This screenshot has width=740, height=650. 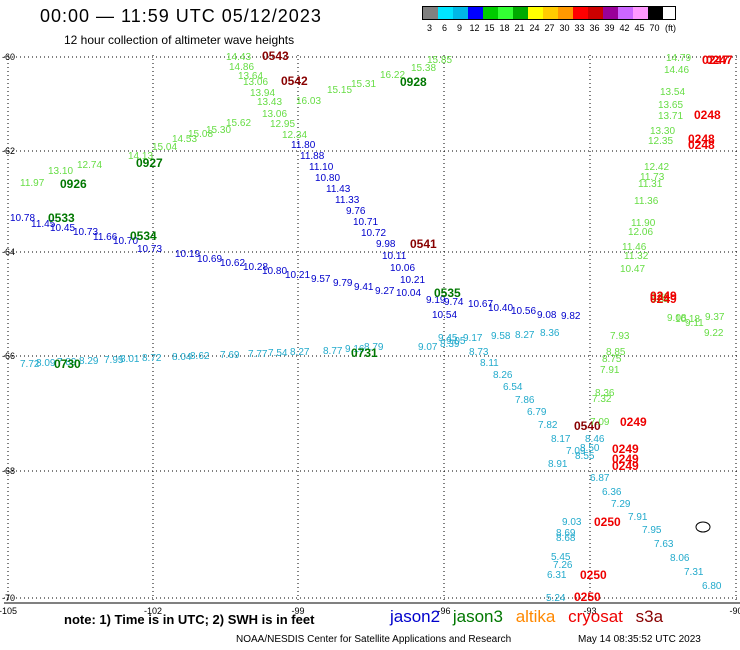 I want to click on swh-value: 9.74, so click(x=454, y=302).